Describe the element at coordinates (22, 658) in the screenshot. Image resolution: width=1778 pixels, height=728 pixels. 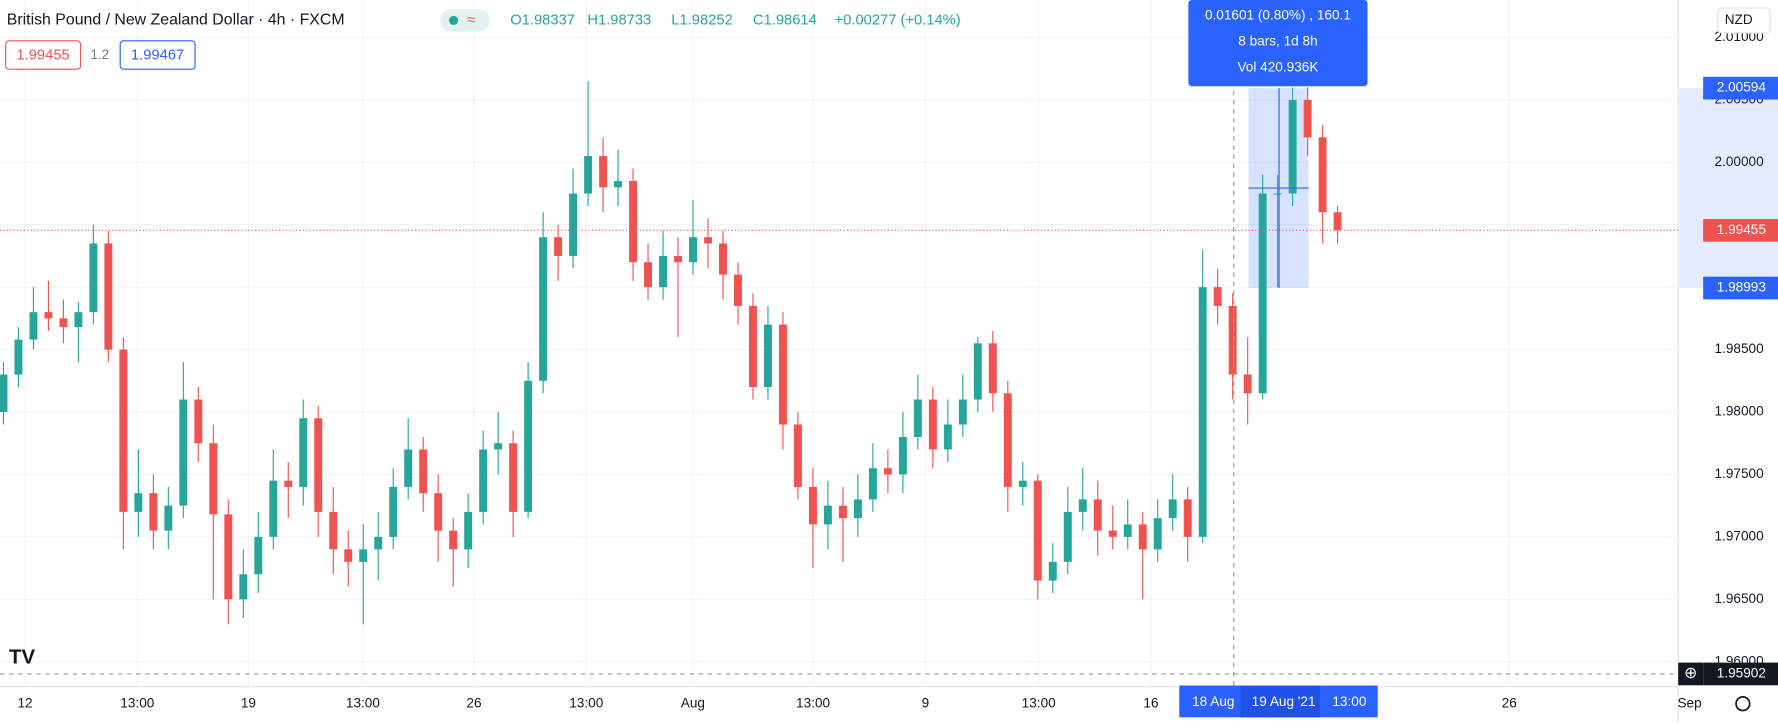
I see `logo: TV` at that location.